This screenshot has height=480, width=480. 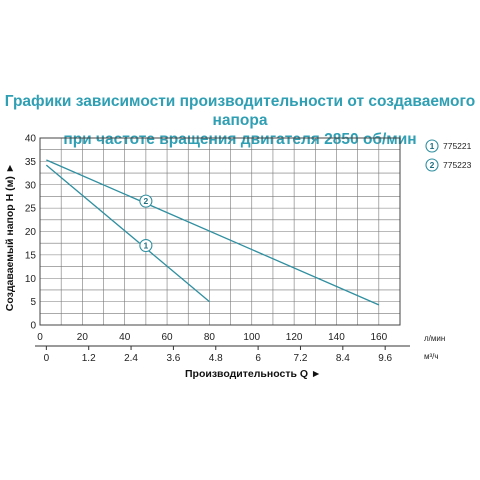 I want to click on series-marker-label-775223: 2, so click(x=146, y=201).